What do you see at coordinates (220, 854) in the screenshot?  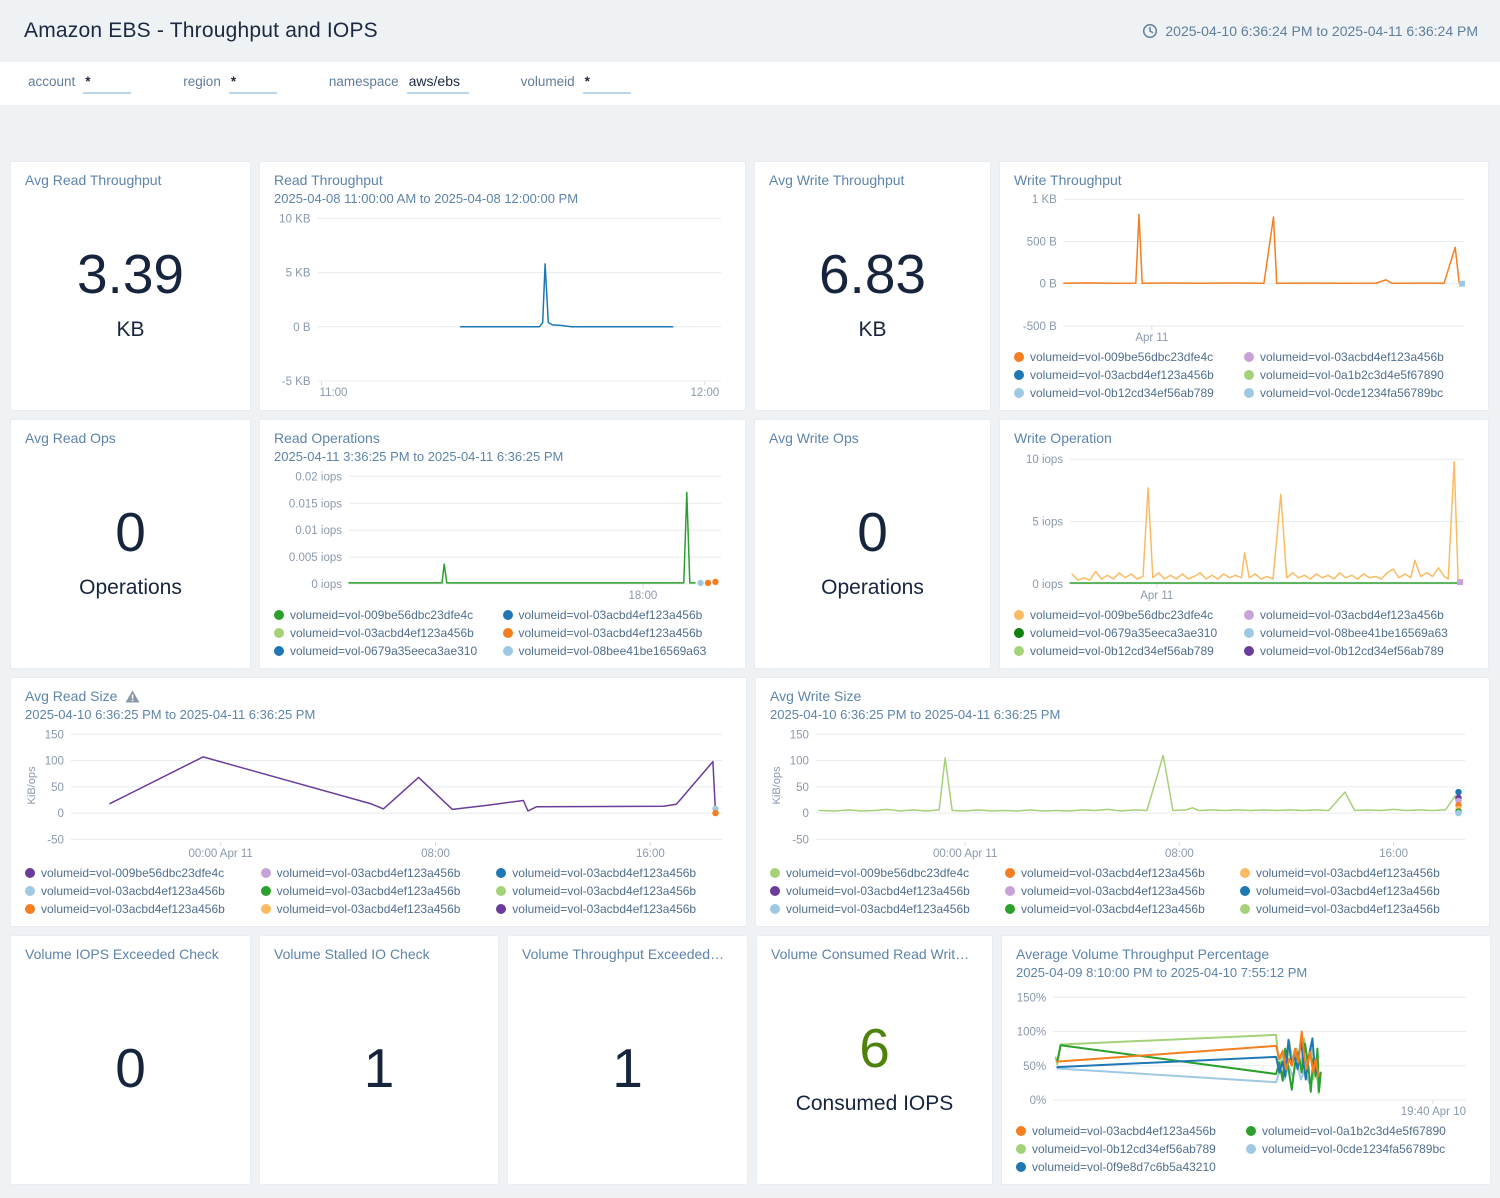 I see `svg-text: 00:00 Apr 11` at bounding box center [220, 854].